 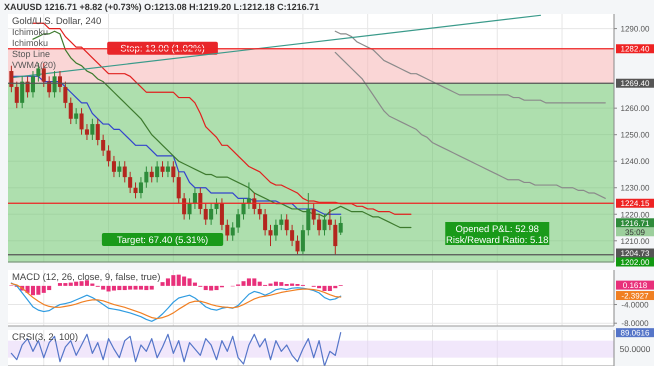 What do you see at coordinates (635, 253) in the screenshot?
I see `ref-line-label: 1204.73` at bounding box center [635, 253].